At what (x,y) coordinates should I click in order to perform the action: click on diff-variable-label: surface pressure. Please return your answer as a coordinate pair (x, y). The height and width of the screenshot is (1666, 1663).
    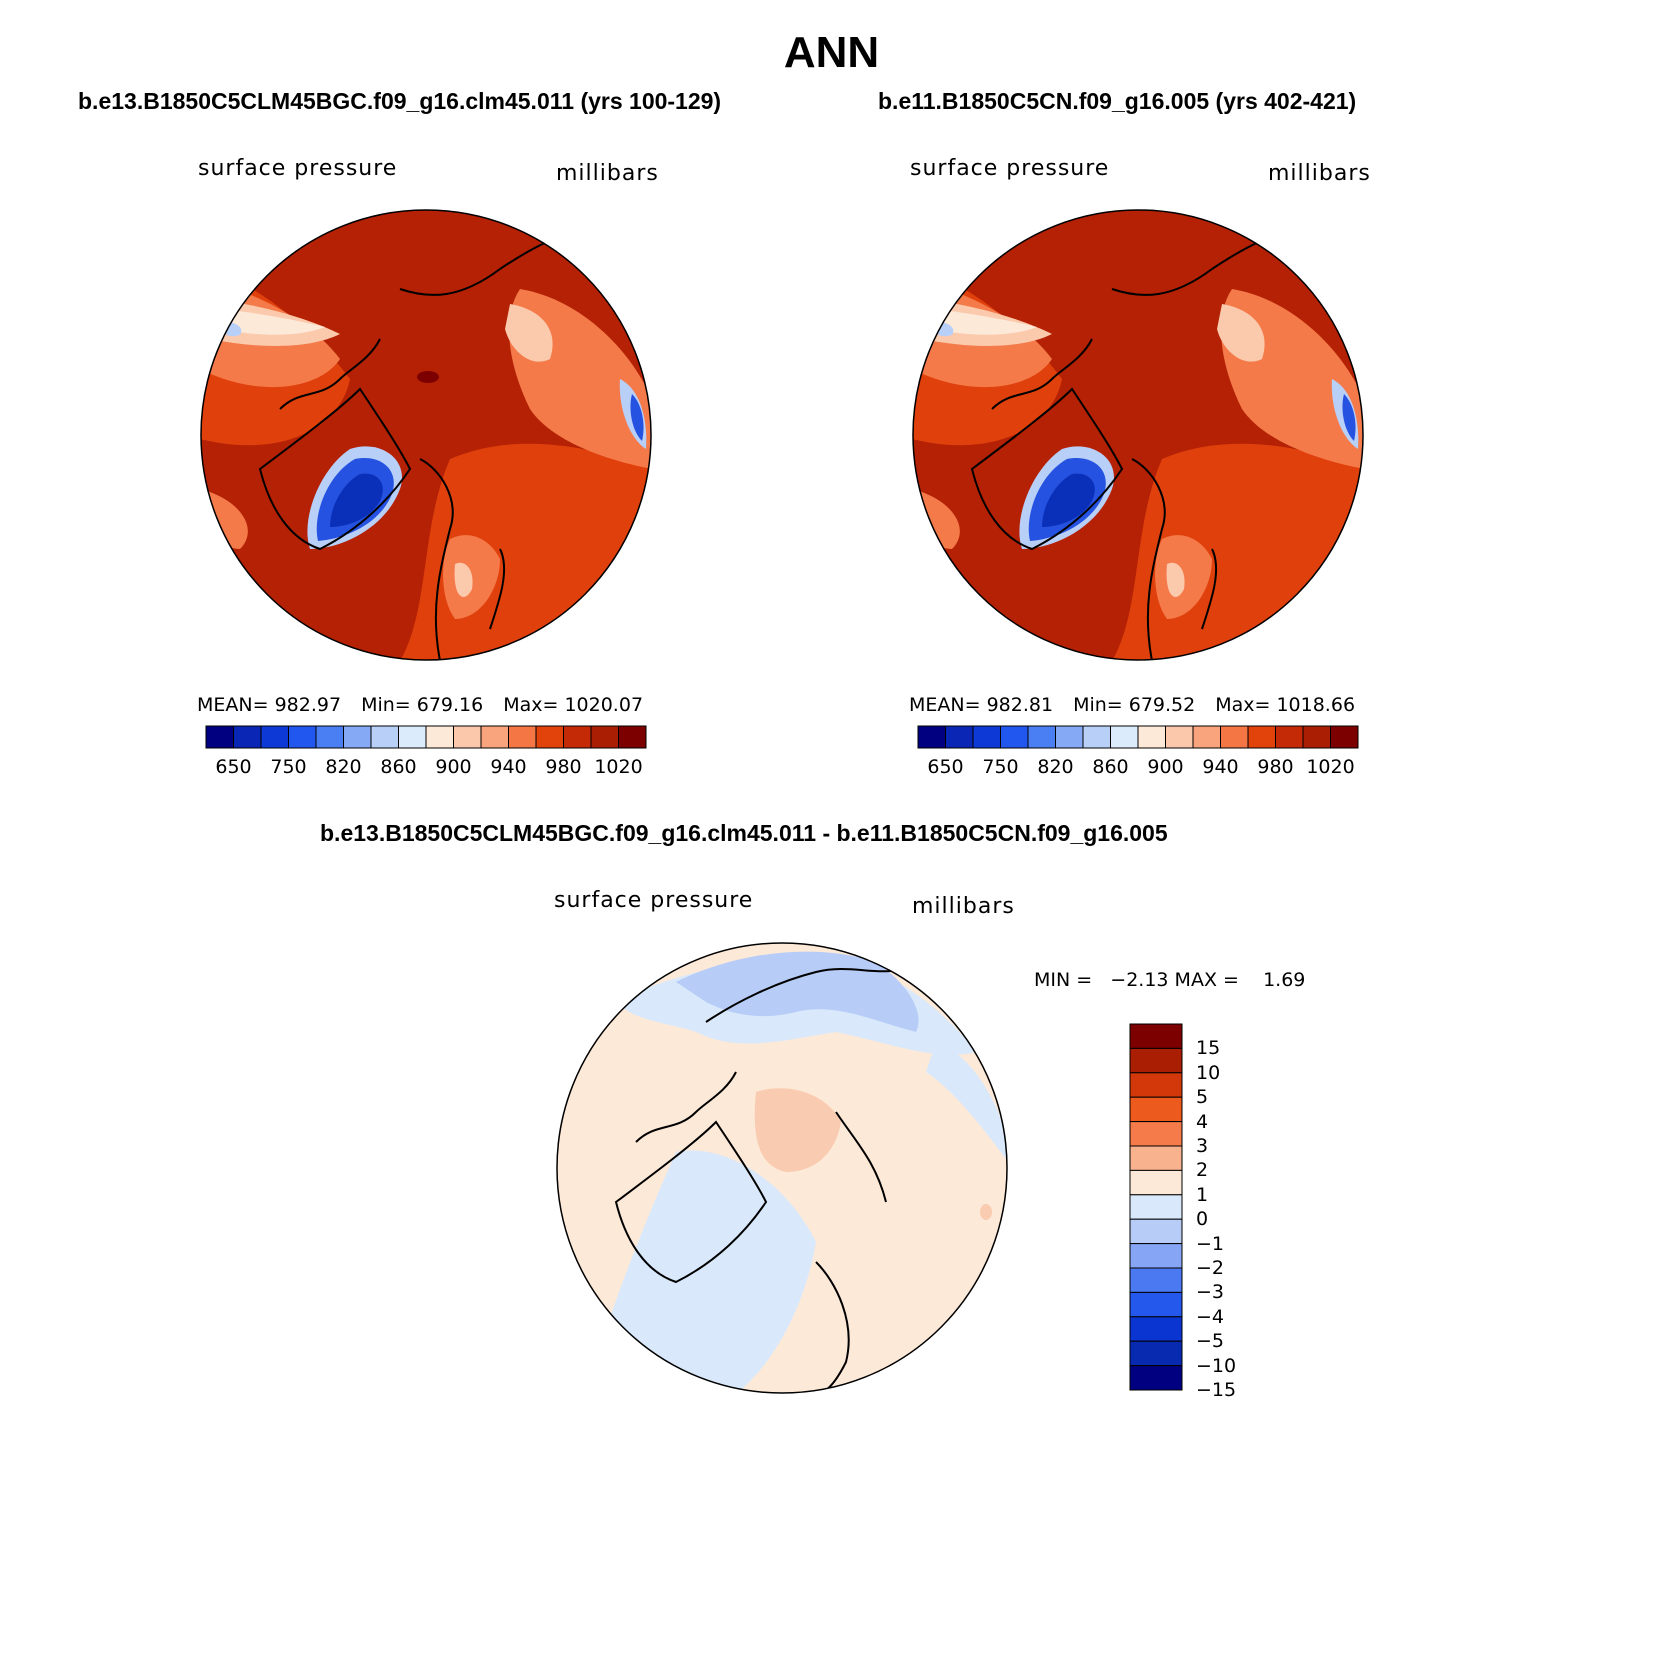
    Looking at the image, I should click on (654, 900).